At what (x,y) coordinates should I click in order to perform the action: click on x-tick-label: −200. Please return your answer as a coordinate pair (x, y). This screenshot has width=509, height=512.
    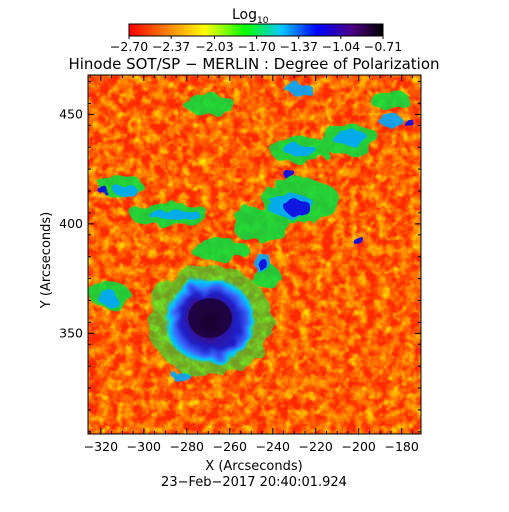
    Looking at the image, I should click on (359, 446).